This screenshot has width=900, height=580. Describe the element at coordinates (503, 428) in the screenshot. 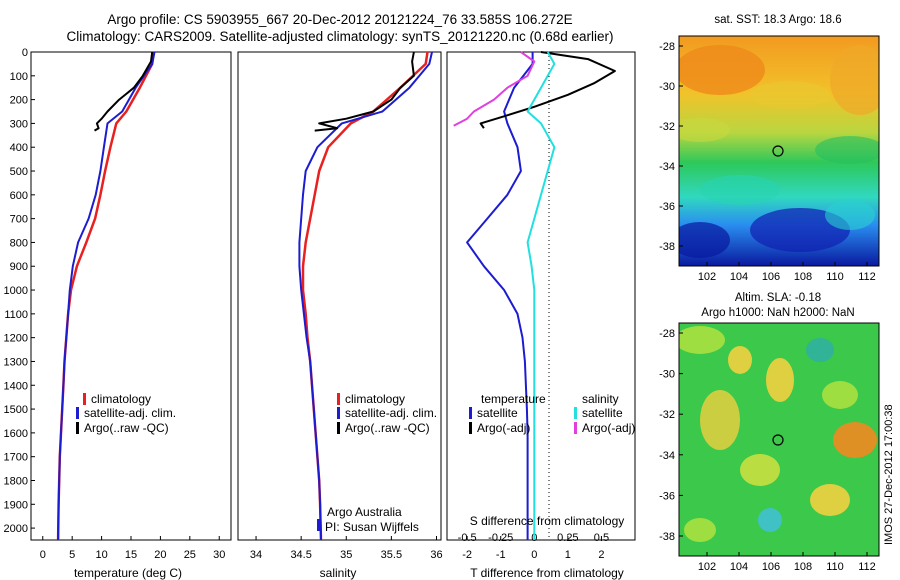

I see `legend-label-t-argo: Argo(-adj)` at that location.